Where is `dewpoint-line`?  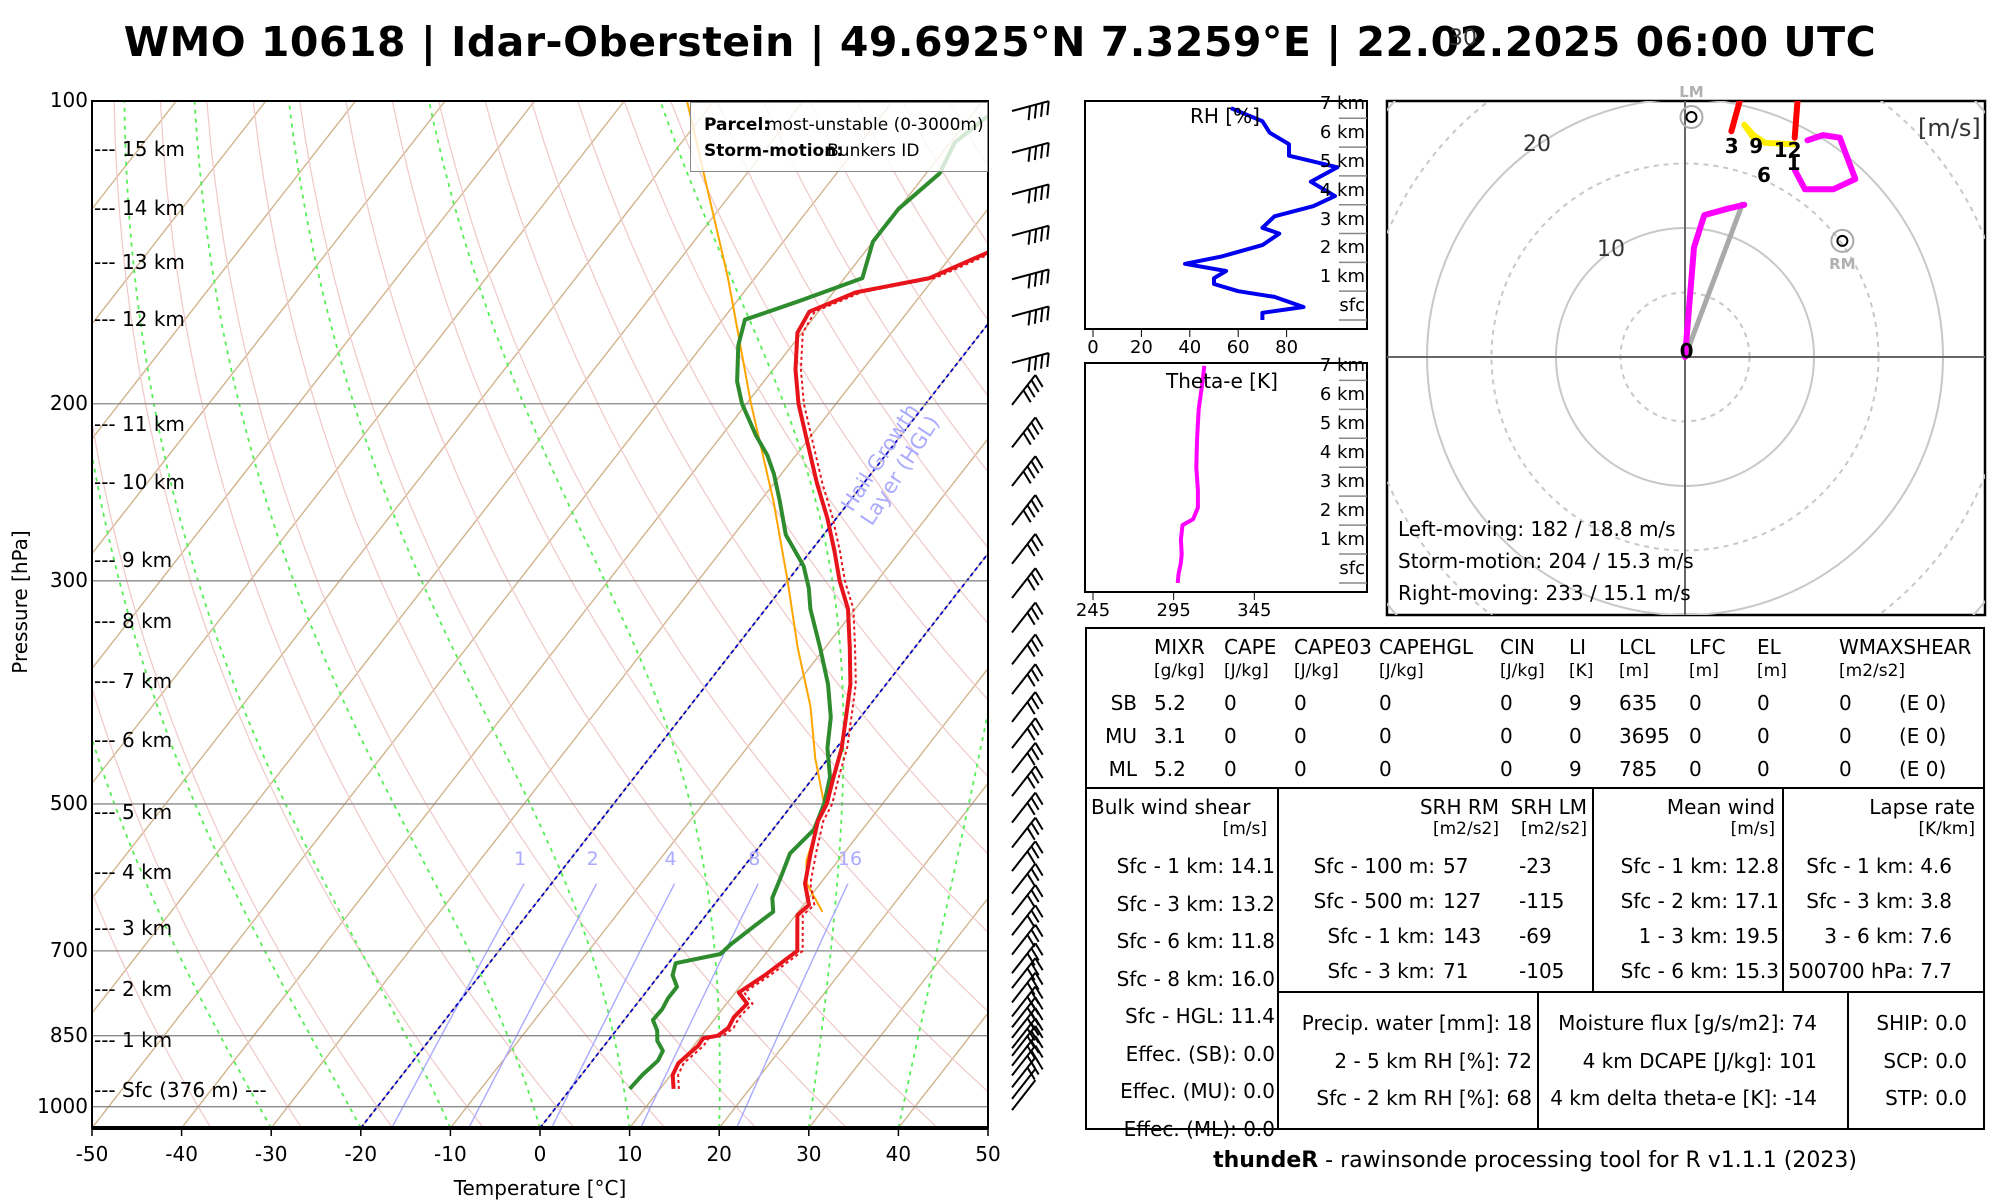 dewpoint-line is located at coordinates (808, 602).